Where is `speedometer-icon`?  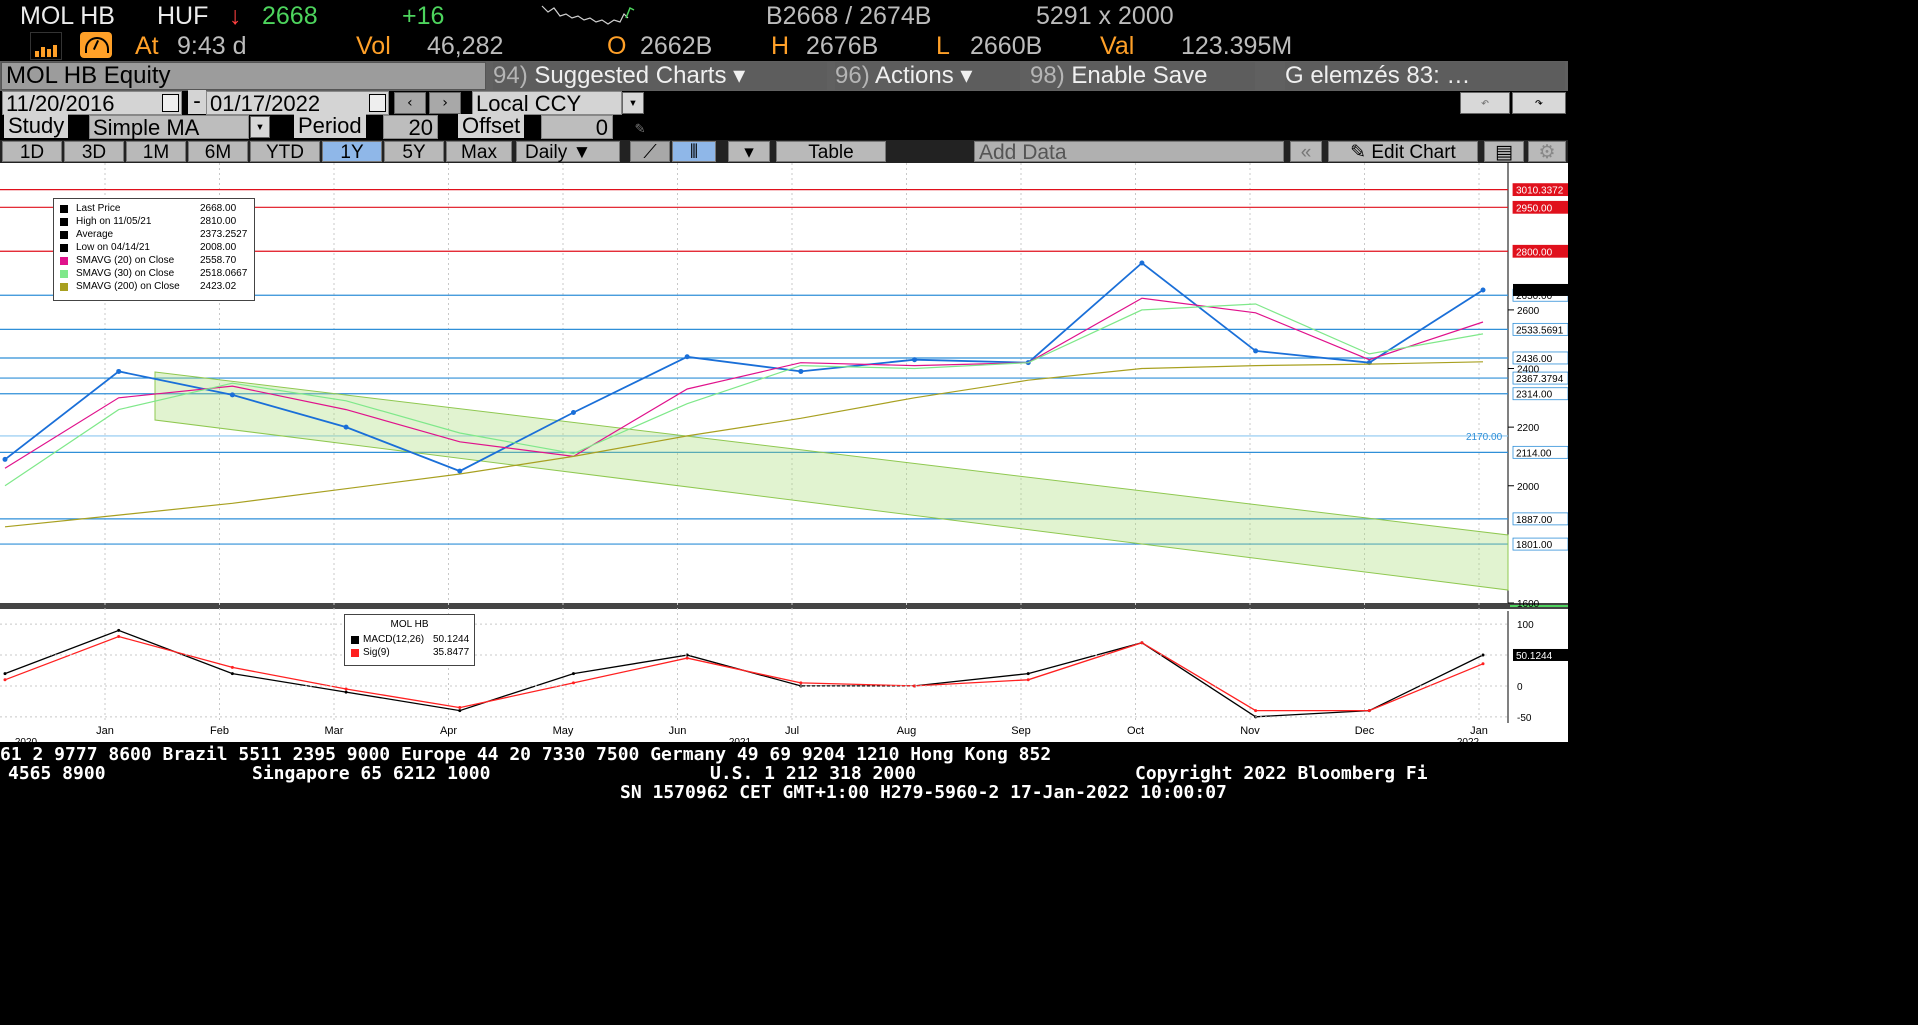
speedometer-icon is located at coordinates (96, 45).